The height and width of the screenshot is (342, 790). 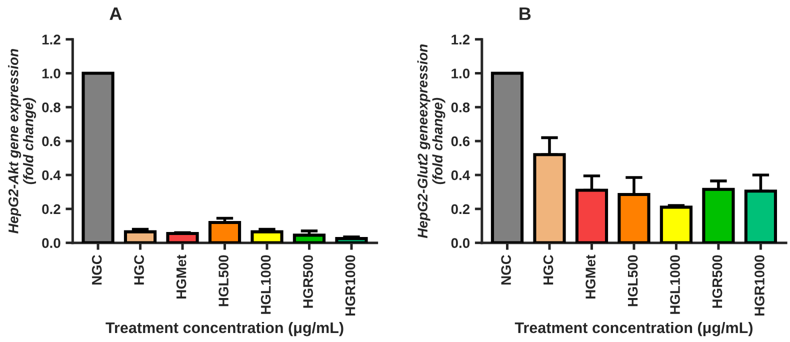 What do you see at coordinates (116, 13) in the screenshot?
I see `chart-title: A` at bounding box center [116, 13].